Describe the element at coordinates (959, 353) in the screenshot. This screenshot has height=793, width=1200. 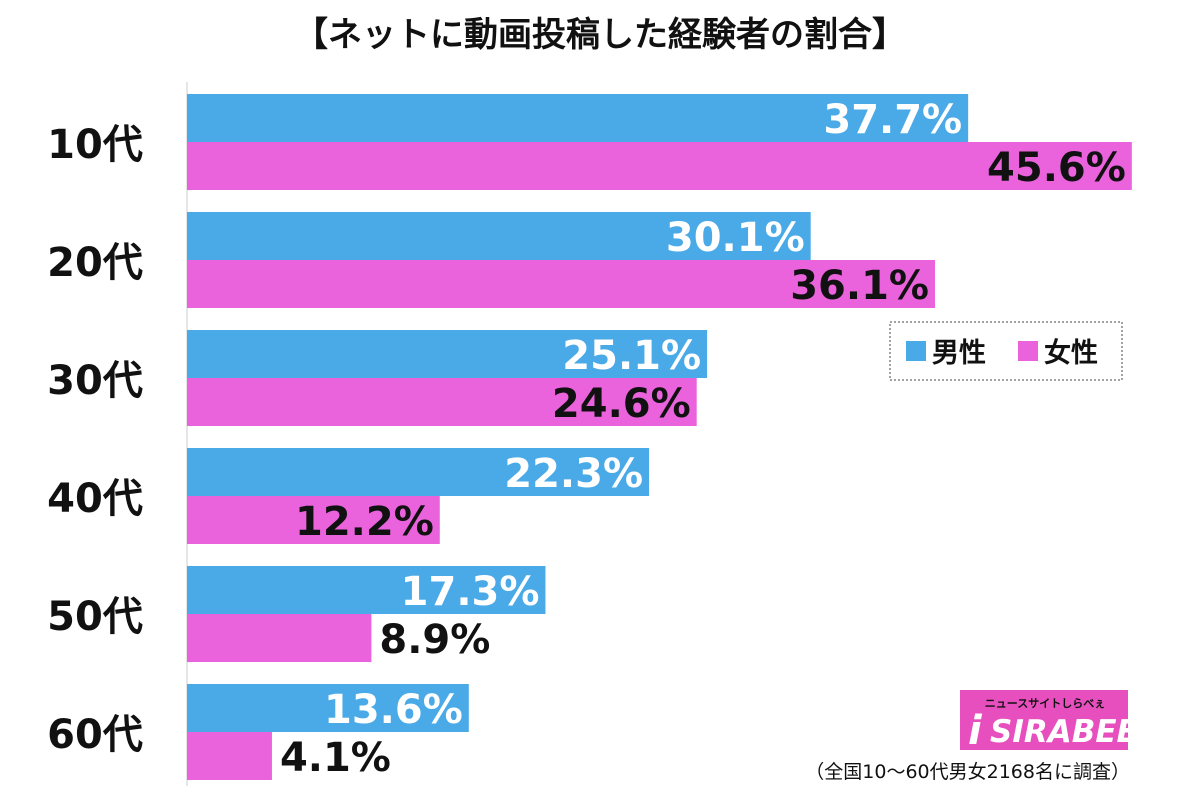
I see `legend-label-male: 男性` at that location.